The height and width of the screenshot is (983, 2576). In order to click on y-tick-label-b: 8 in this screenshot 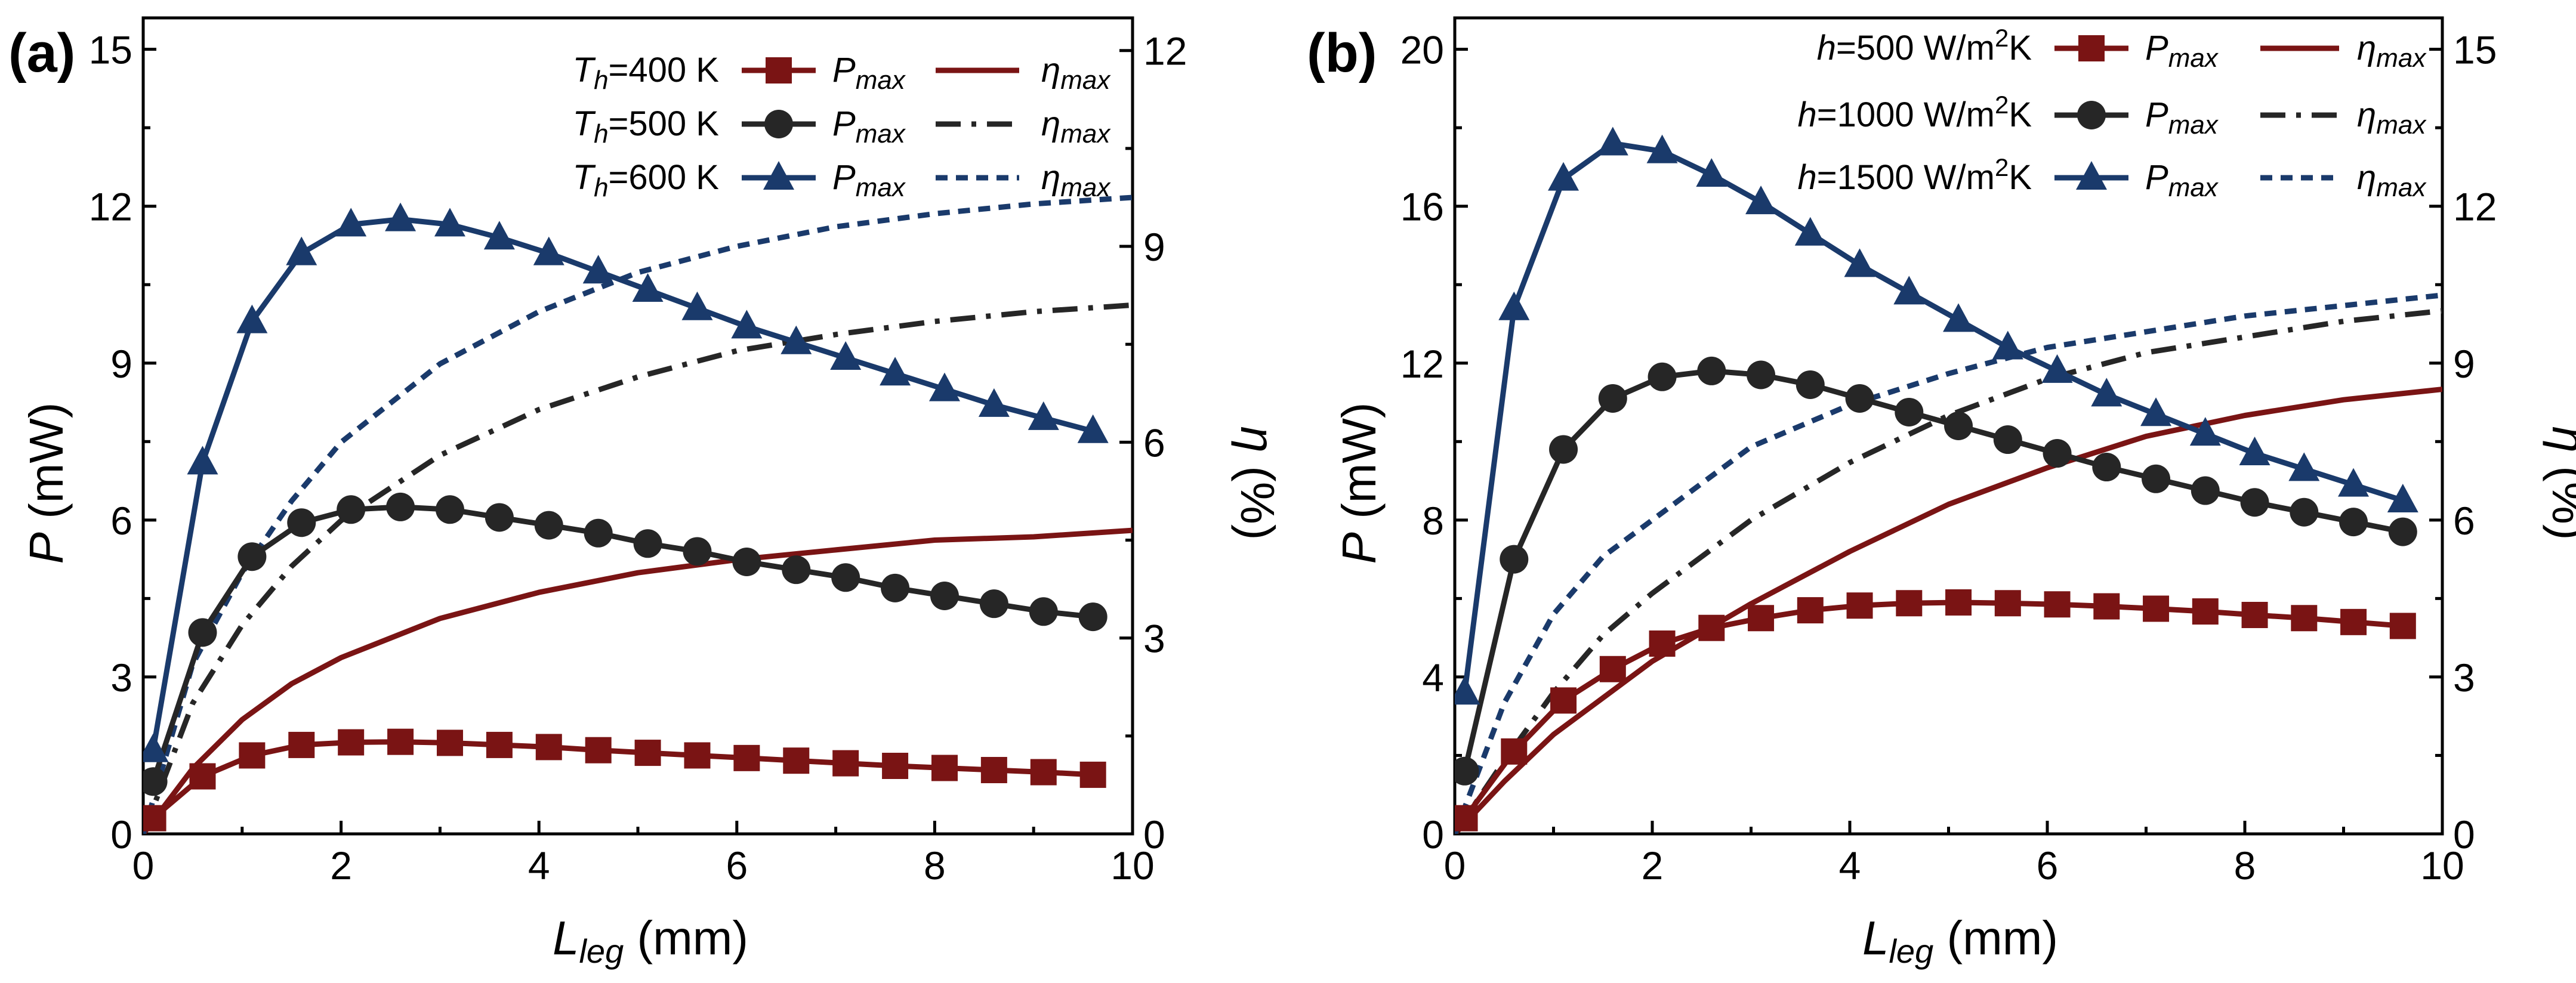, I will do `click(1433, 521)`.